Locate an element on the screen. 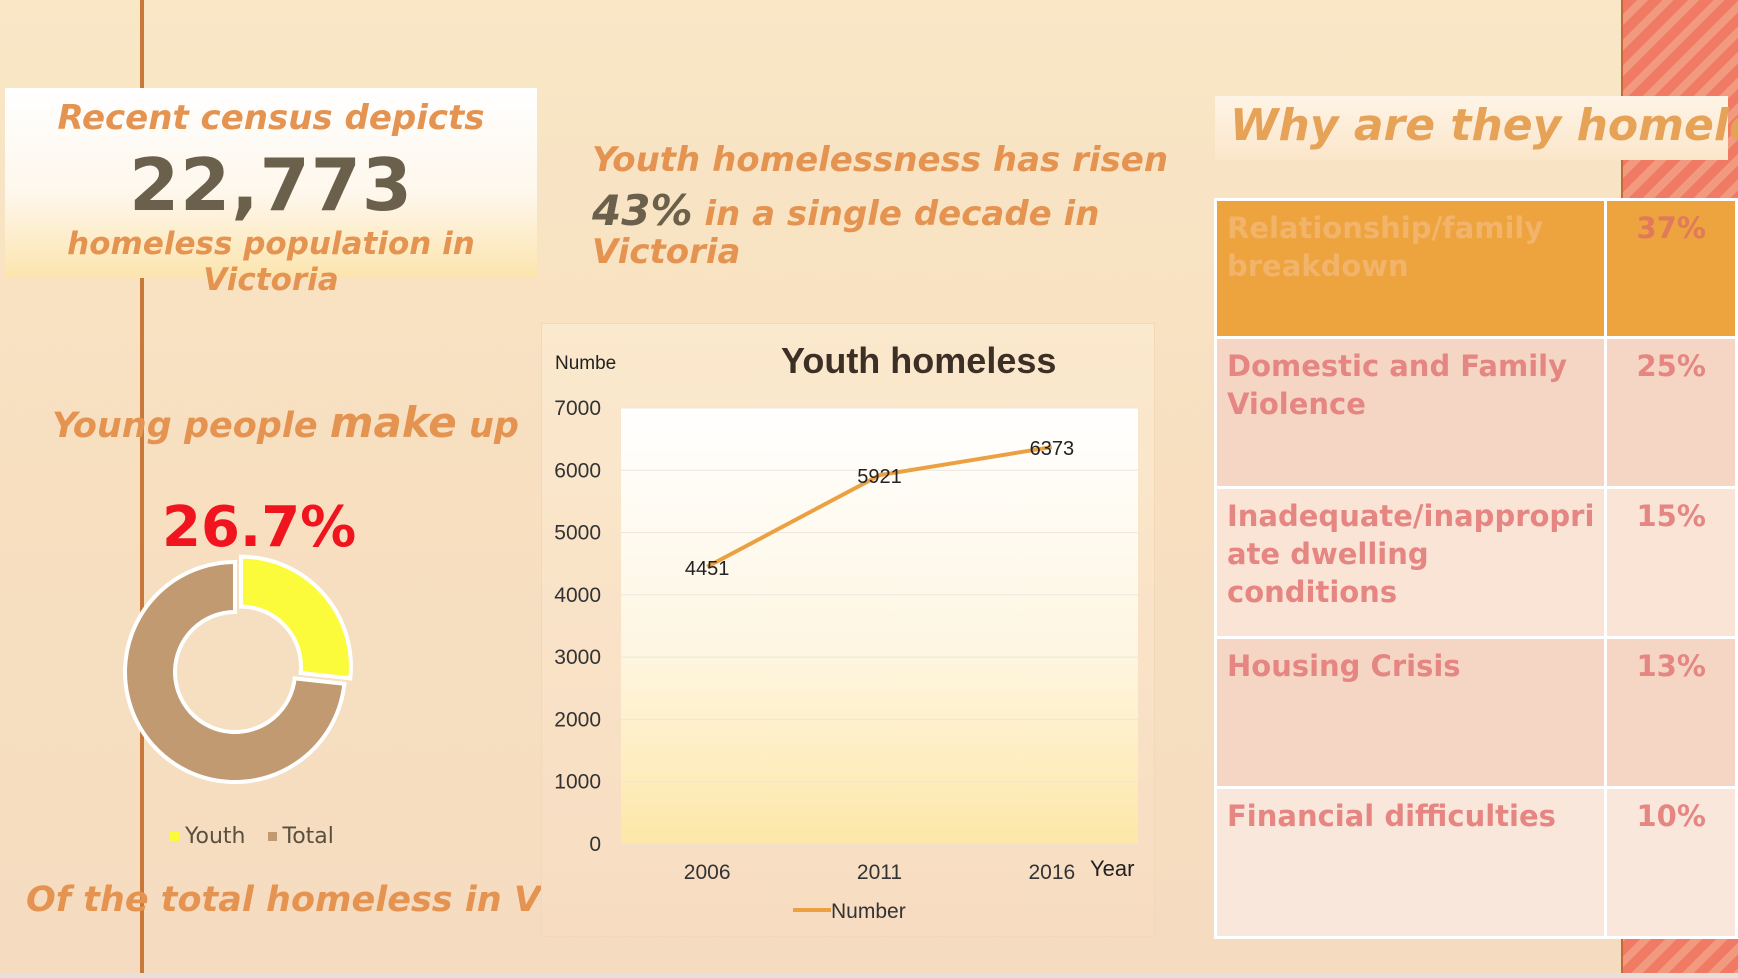  census-title: Recent census depicts is located at coordinates (271, 118).